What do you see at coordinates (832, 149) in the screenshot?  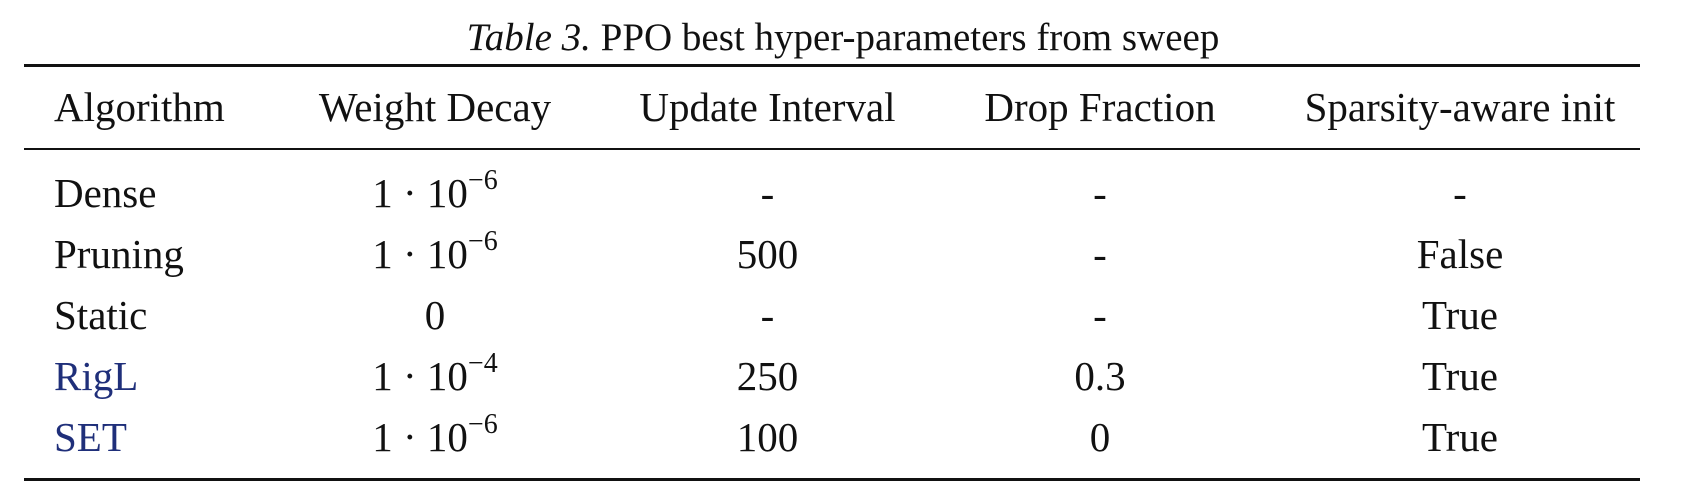 I see `header-rule` at bounding box center [832, 149].